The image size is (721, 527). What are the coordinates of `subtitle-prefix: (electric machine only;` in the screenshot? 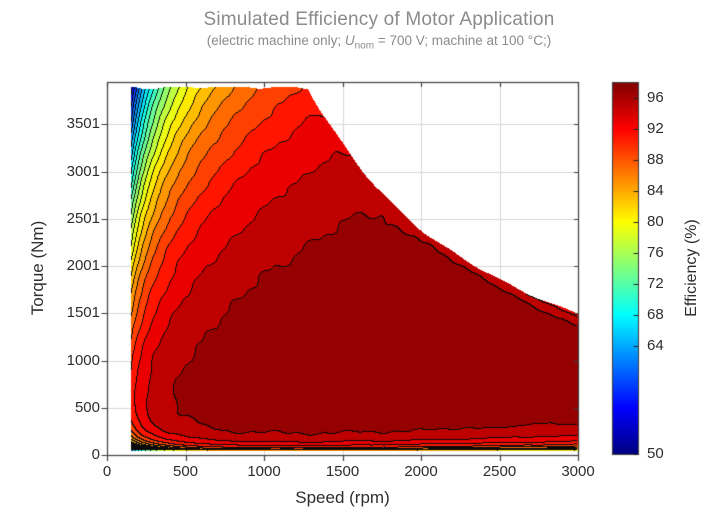 It's located at (275, 40).